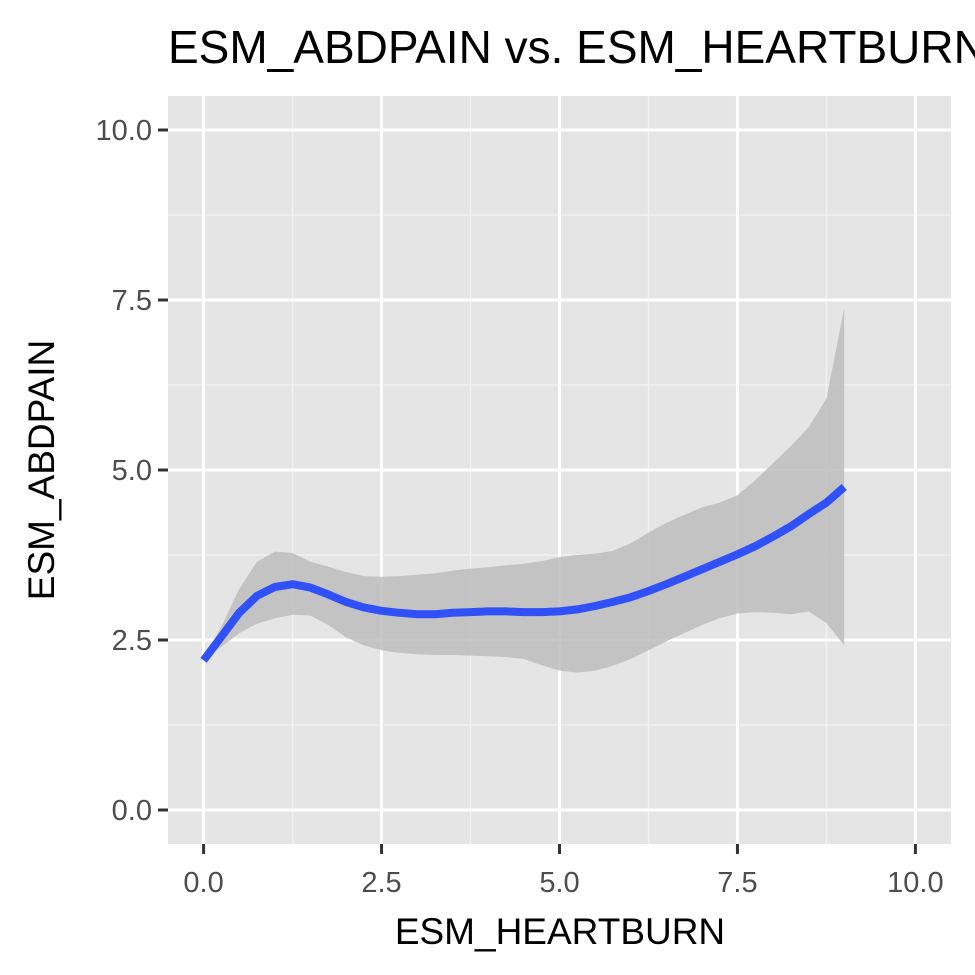  I want to click on y-tick-label: 7.5, so click(132, 301).